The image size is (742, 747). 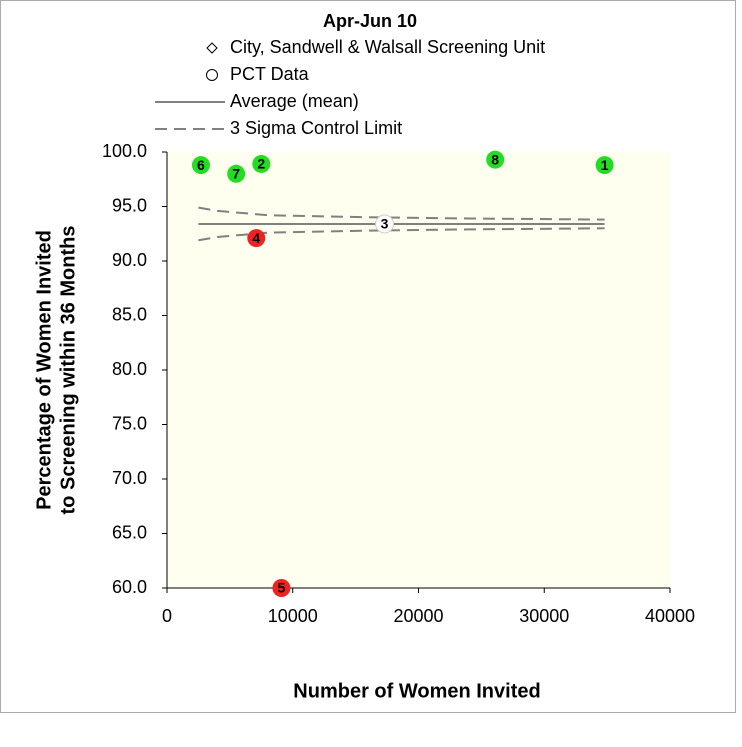 What do you see at coordinates (129, 260) in the screenshot?
I see `y-tick-label: 90.0` at bounding box center [129, 260].